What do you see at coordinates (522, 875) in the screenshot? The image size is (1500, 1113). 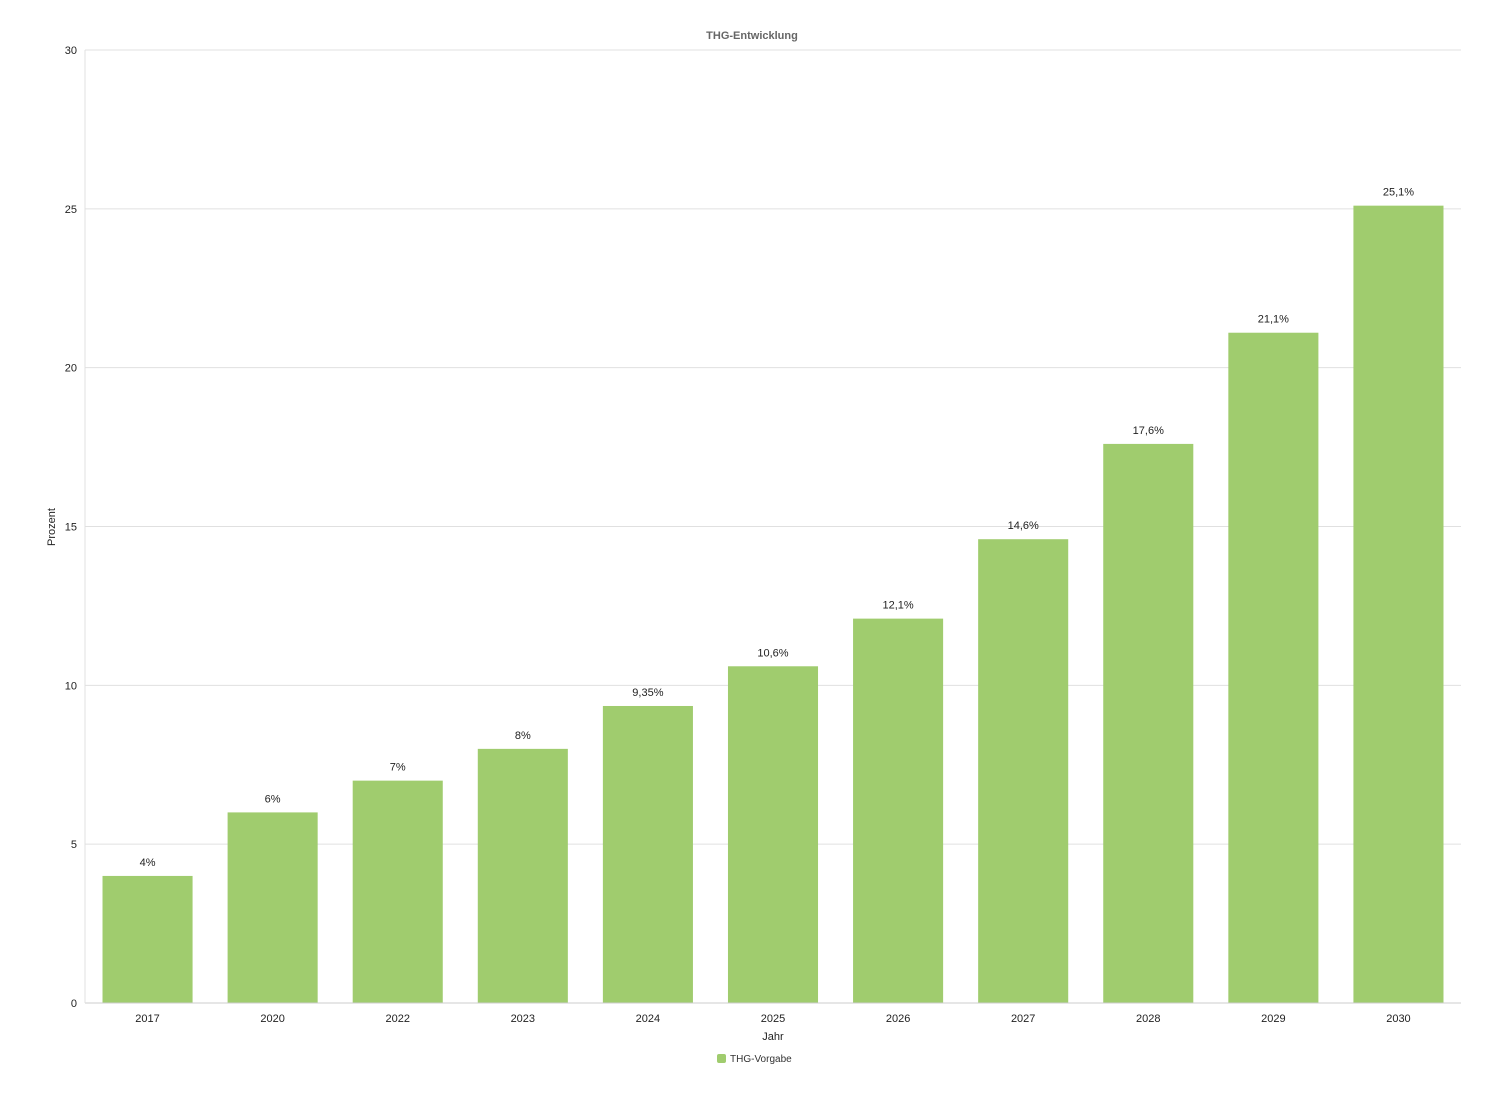 I see `bar-2023` at bounding box center [522, 875].